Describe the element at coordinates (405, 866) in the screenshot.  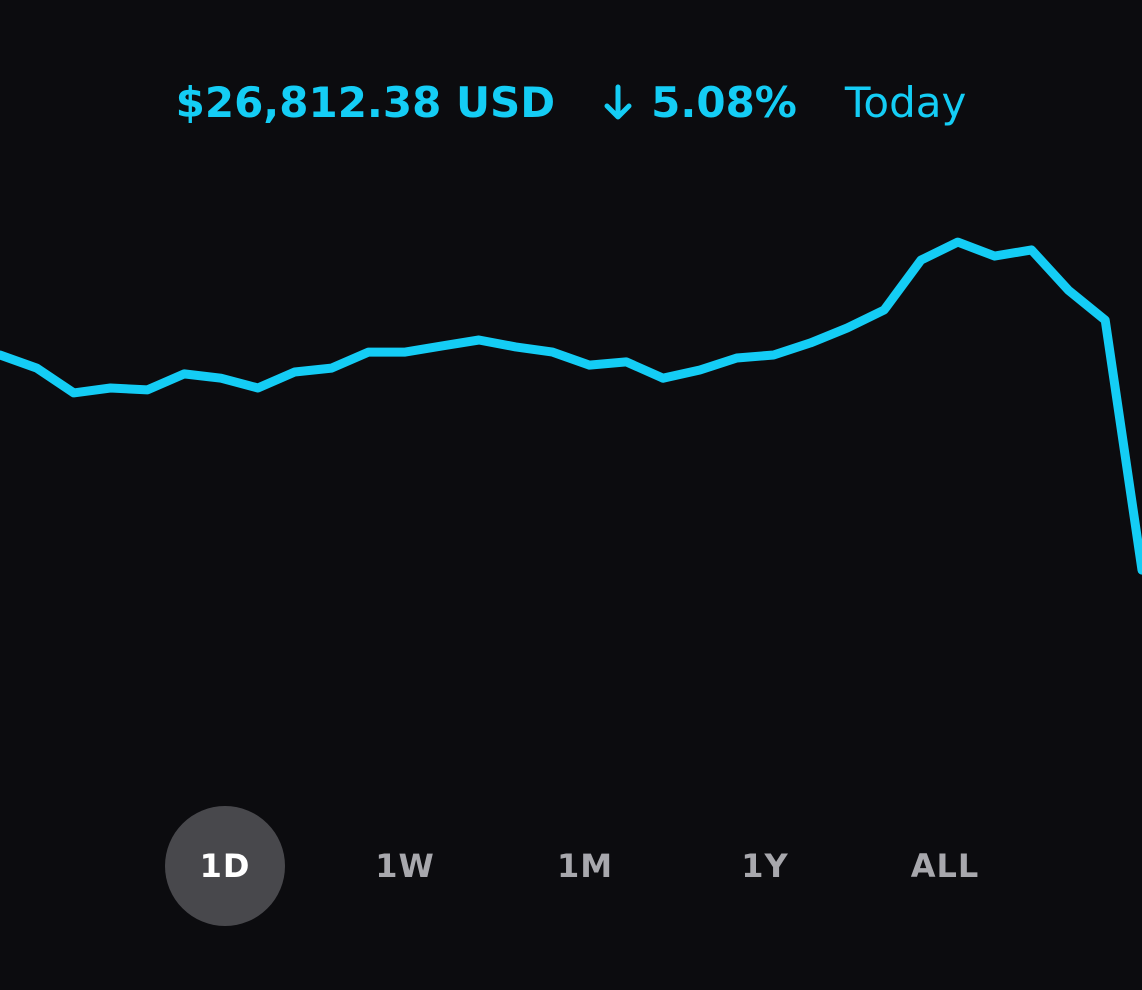
I see `range-button: 1W` at that location.